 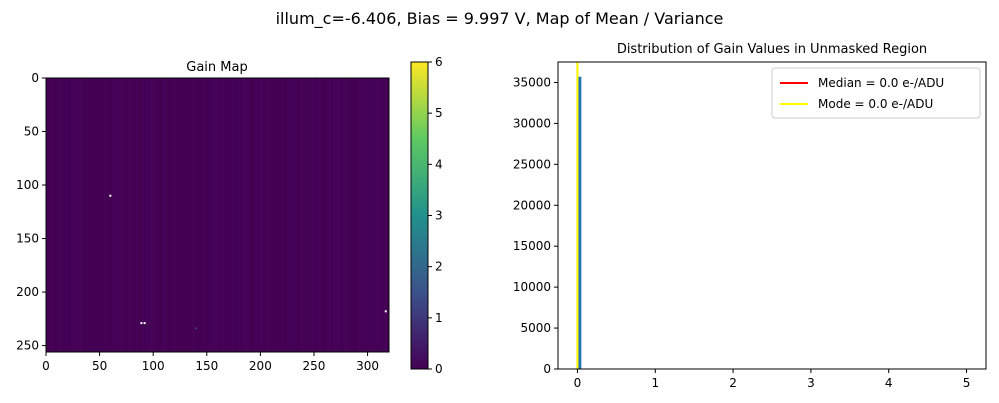 I want to click on map-x-tick-label: 150, so click(x=206, y=366).